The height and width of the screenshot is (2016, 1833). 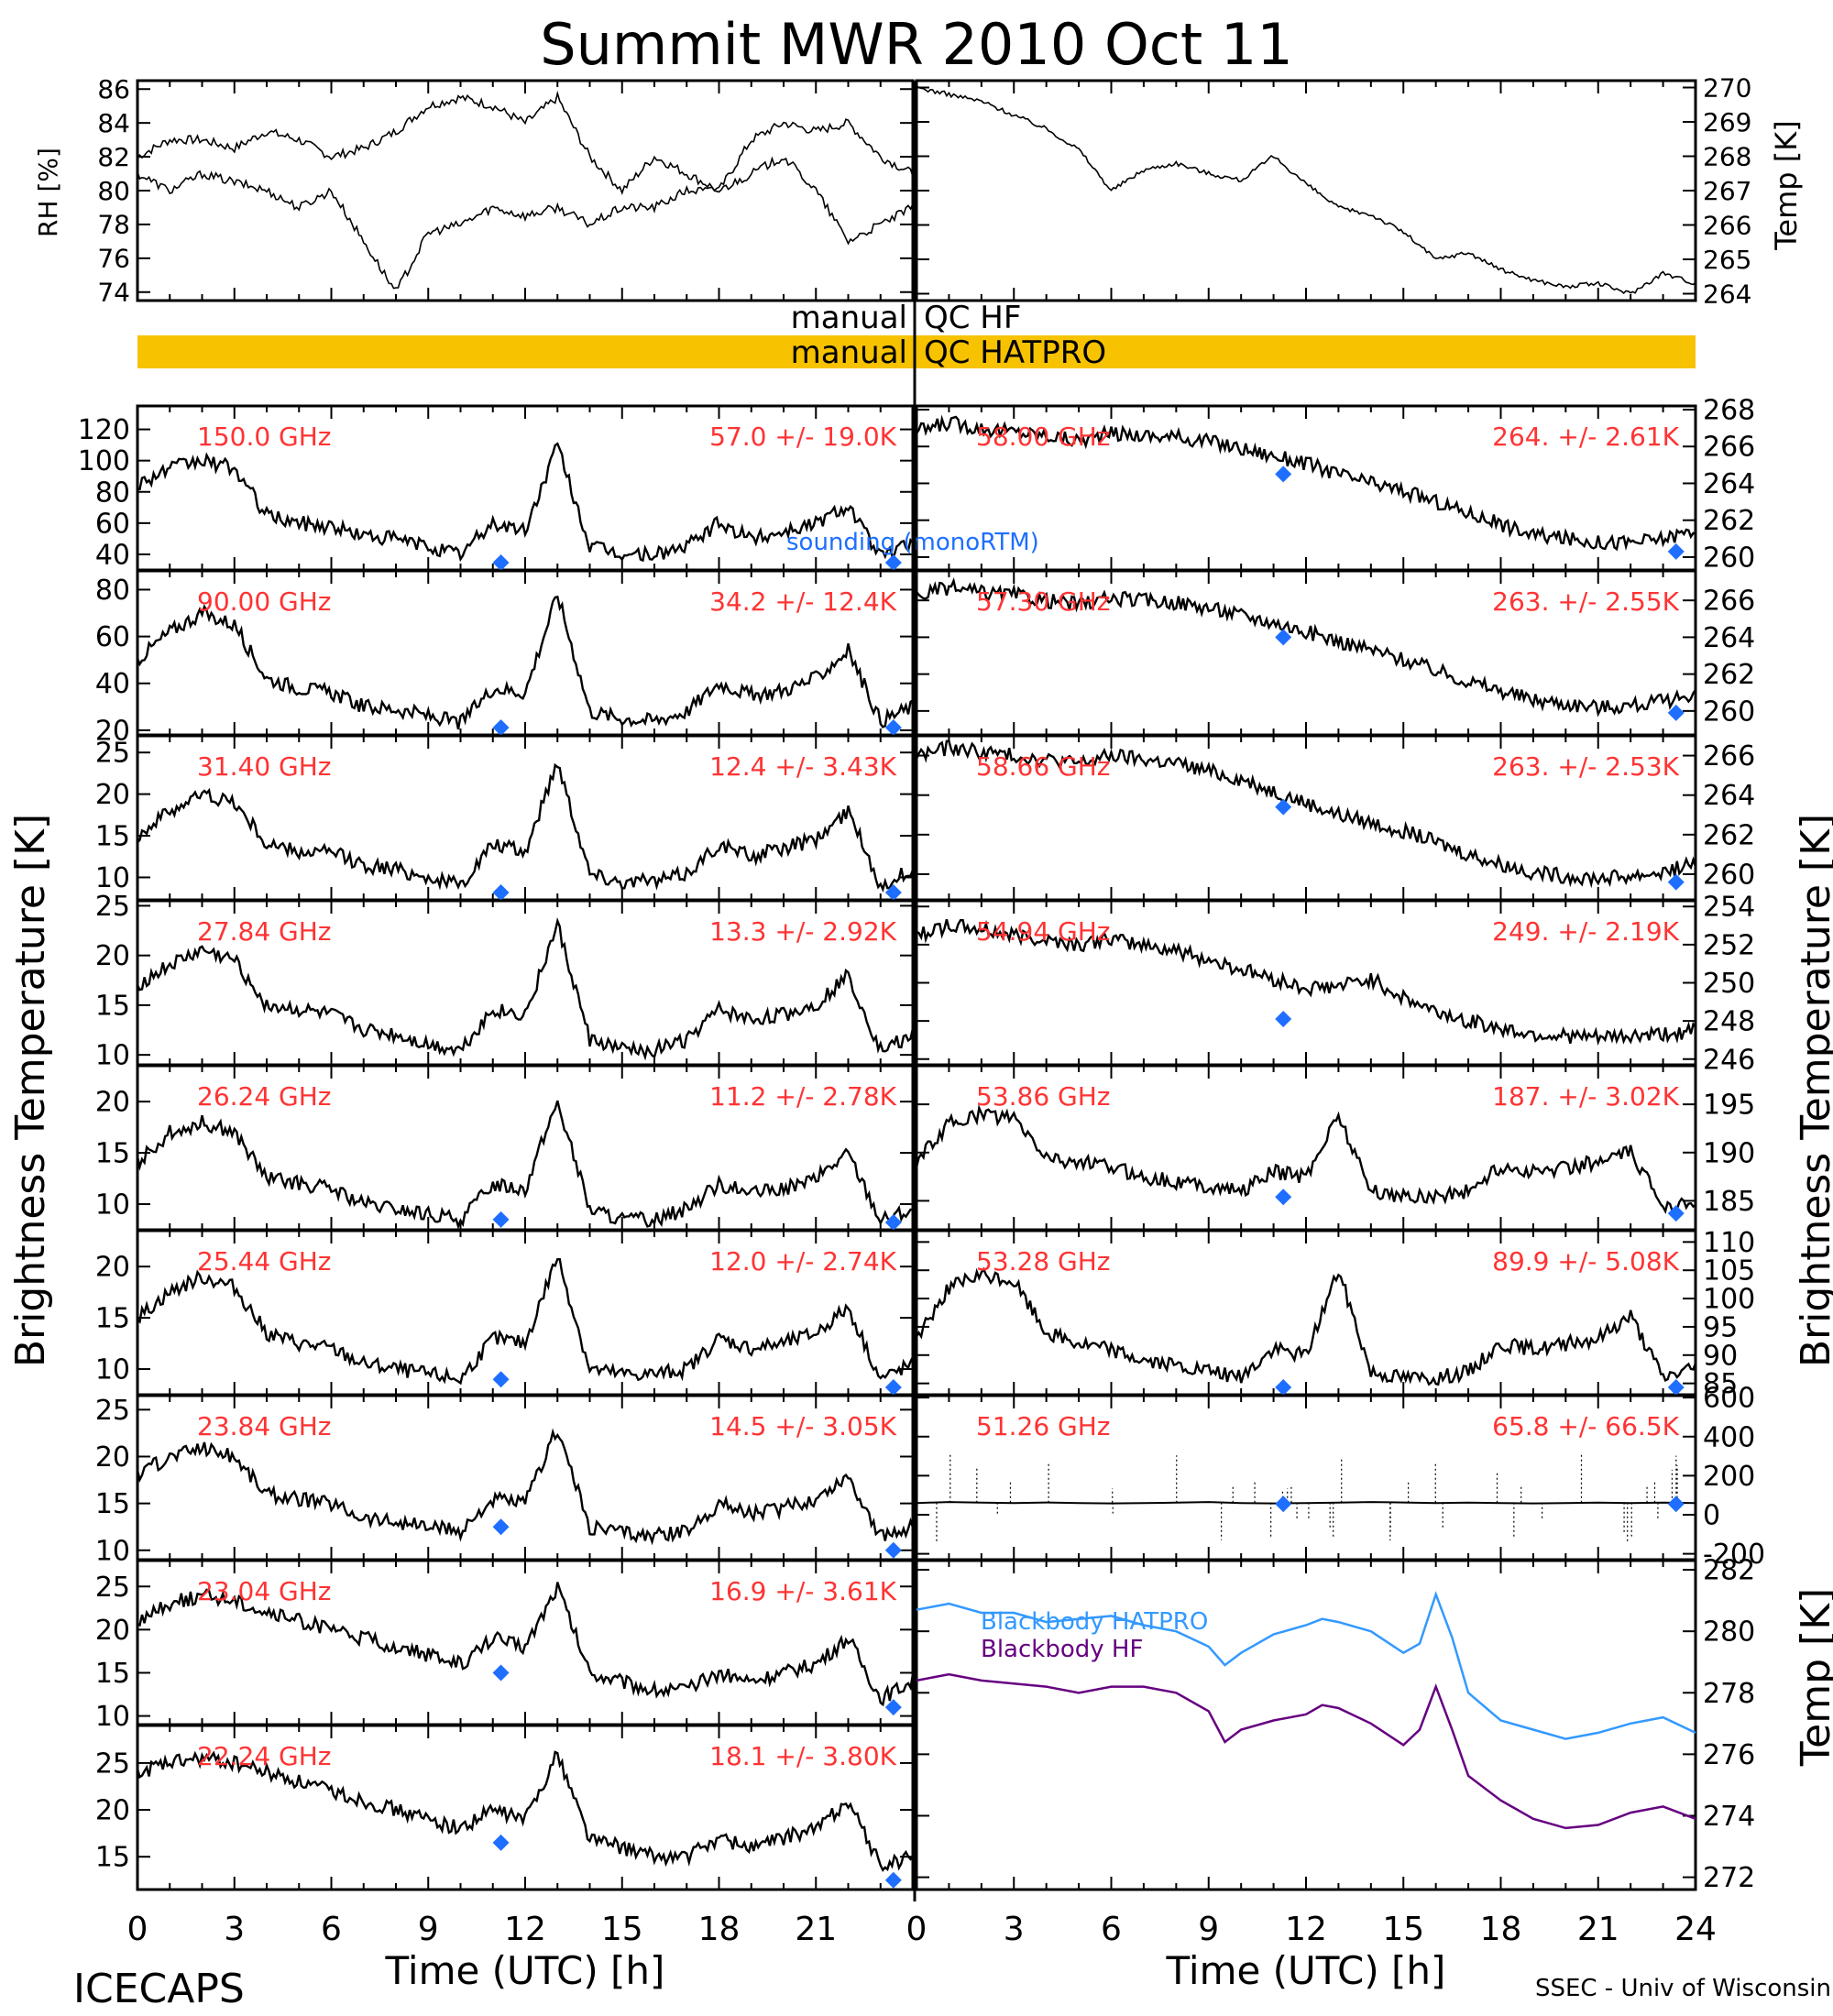 What do you see at coordinates (802, 1756) in the screenshot?
I see `stat-label: 18.1 +/- 3.80K` at bounding box center [802, 1756].